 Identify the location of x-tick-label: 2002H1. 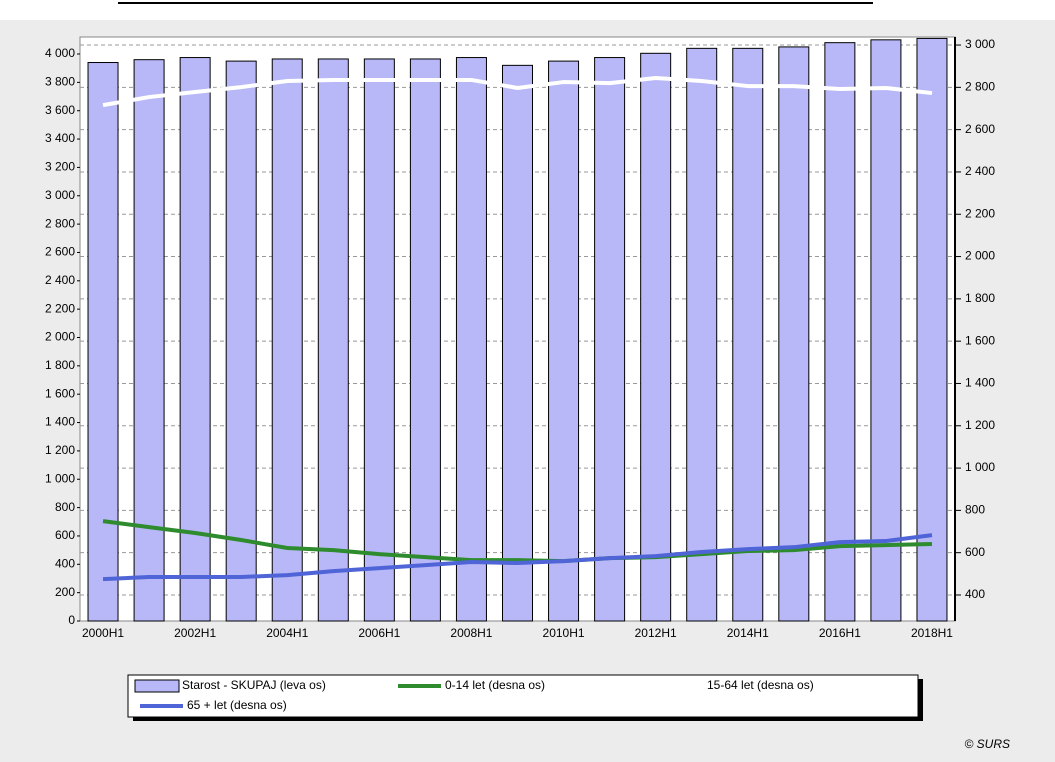
(195, 633).